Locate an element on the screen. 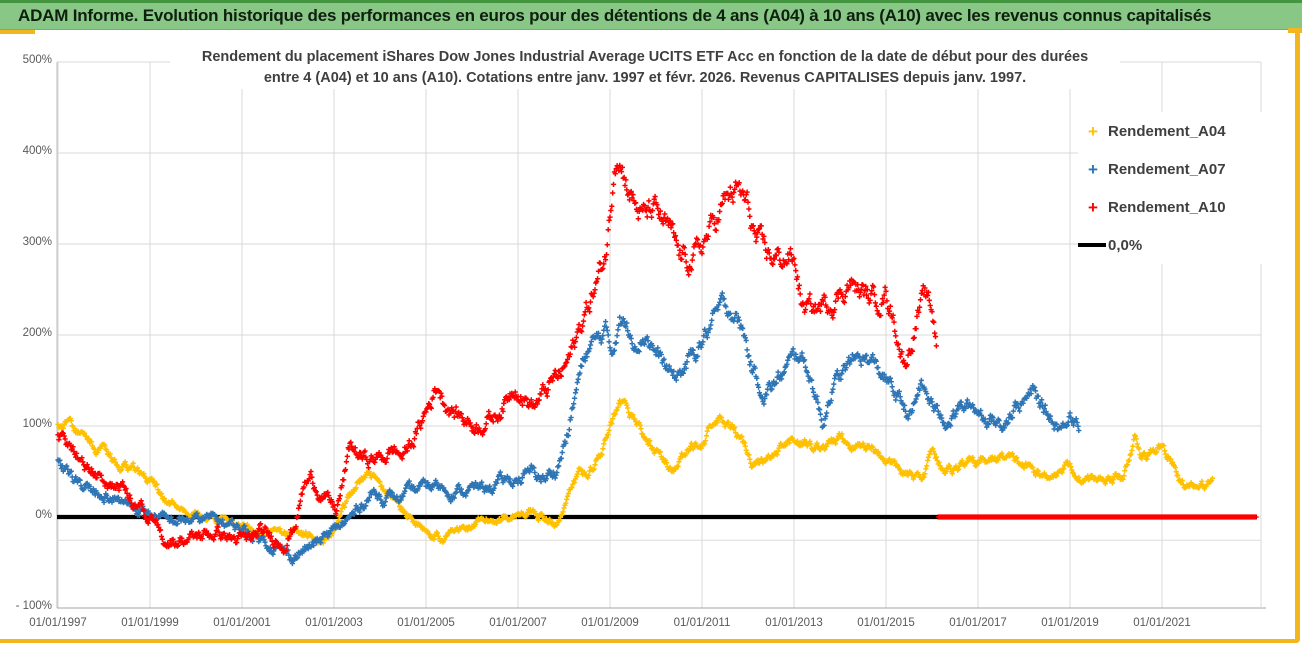  x-tick-label: 01/01/2019 is located at coordinates (1070, 623).